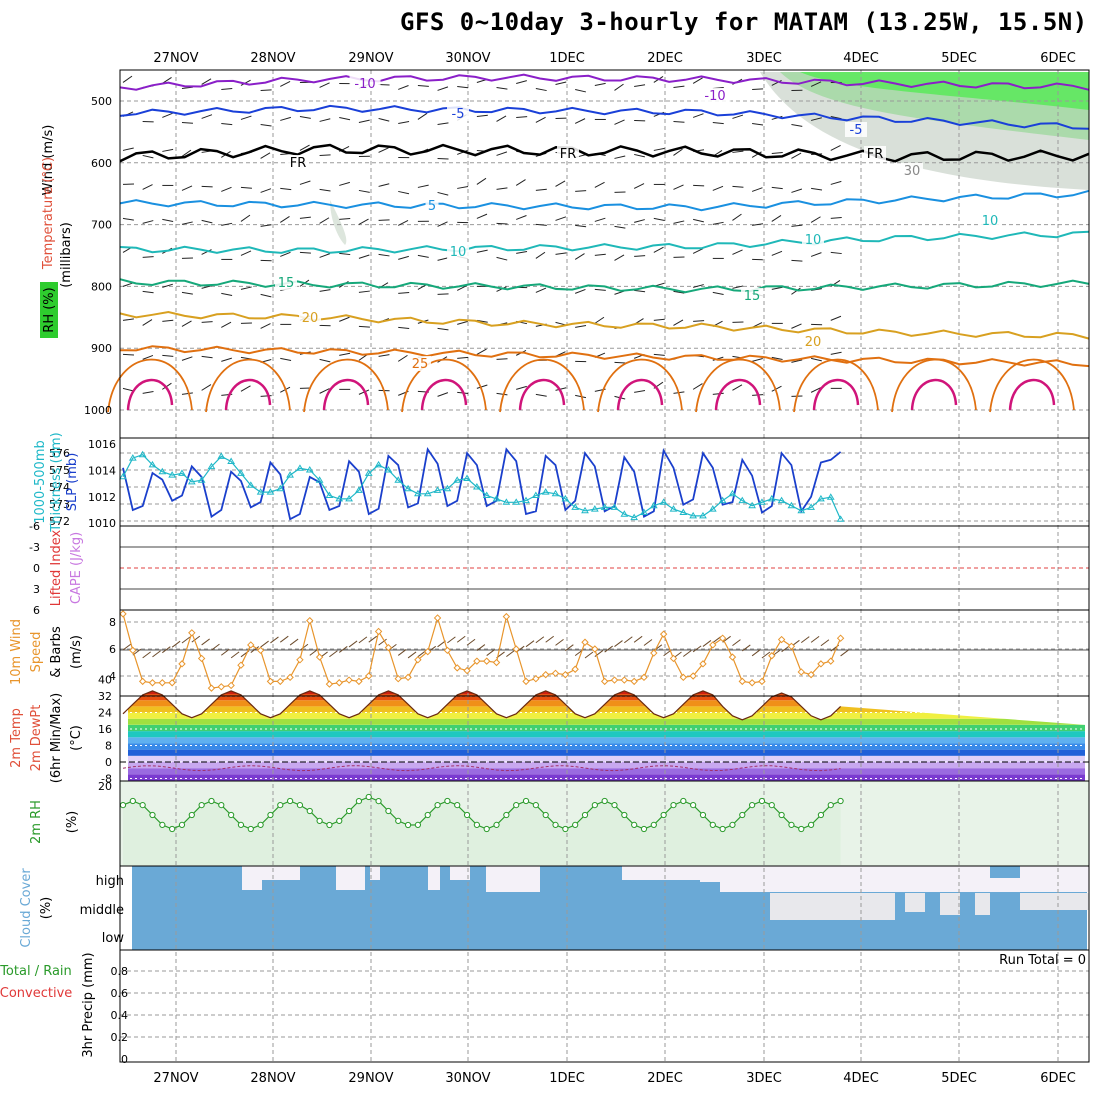 This screenshot has width=1100, height=1100. What do you see at coordinates (432, 206) in the screenshot?
I see `contour-label: 5` at bounding box center [432, 206].